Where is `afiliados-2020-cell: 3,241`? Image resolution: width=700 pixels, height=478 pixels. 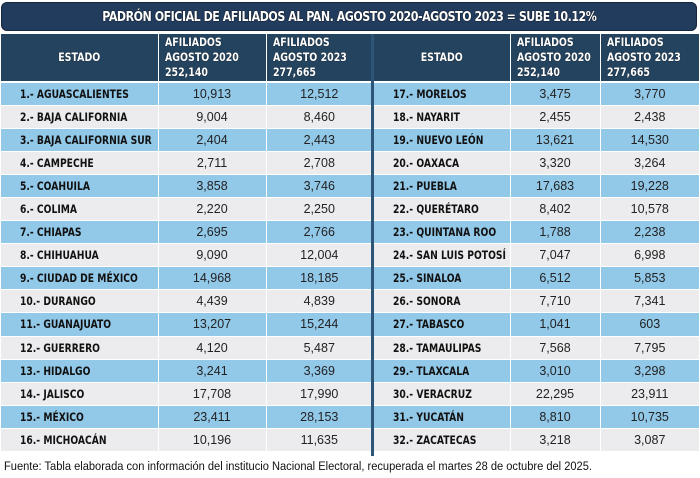 afiliados-2020-cell: 3,241 is located at coordinates (212, 371).